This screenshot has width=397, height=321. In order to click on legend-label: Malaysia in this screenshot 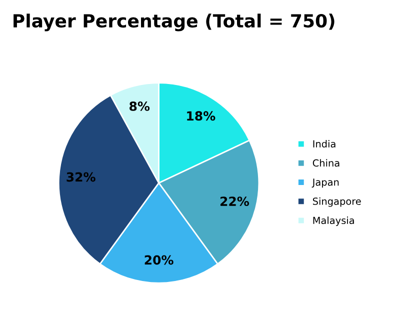, I will do `click(333, 221)`.